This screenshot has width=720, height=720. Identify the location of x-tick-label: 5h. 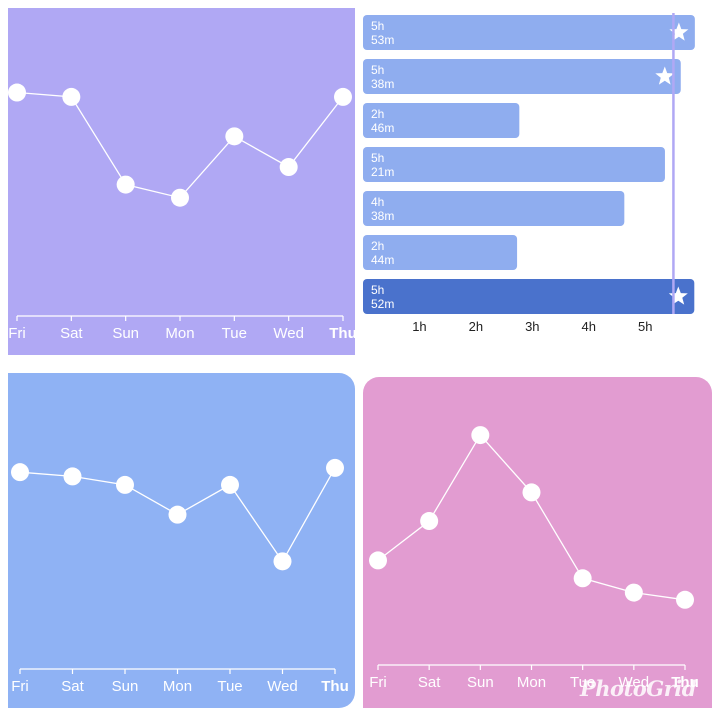
(645, 326).